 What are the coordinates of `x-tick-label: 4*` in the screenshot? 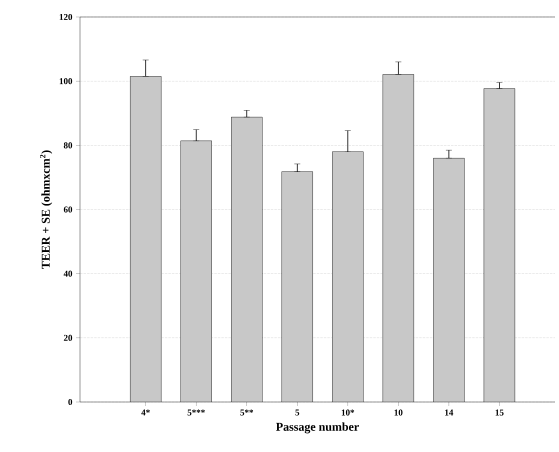 It's located at (145, 413).